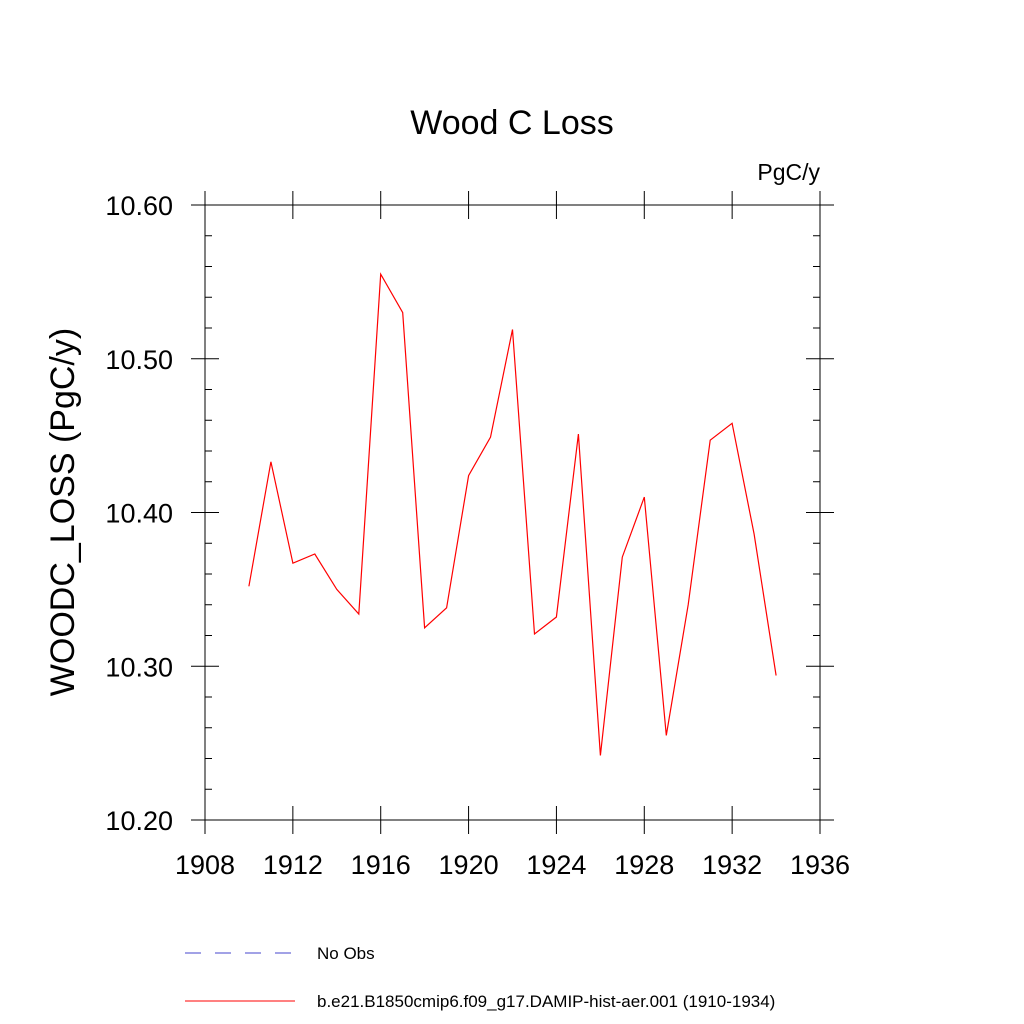  I want to click on y-tick-label: 10.60, so click(139, 206).